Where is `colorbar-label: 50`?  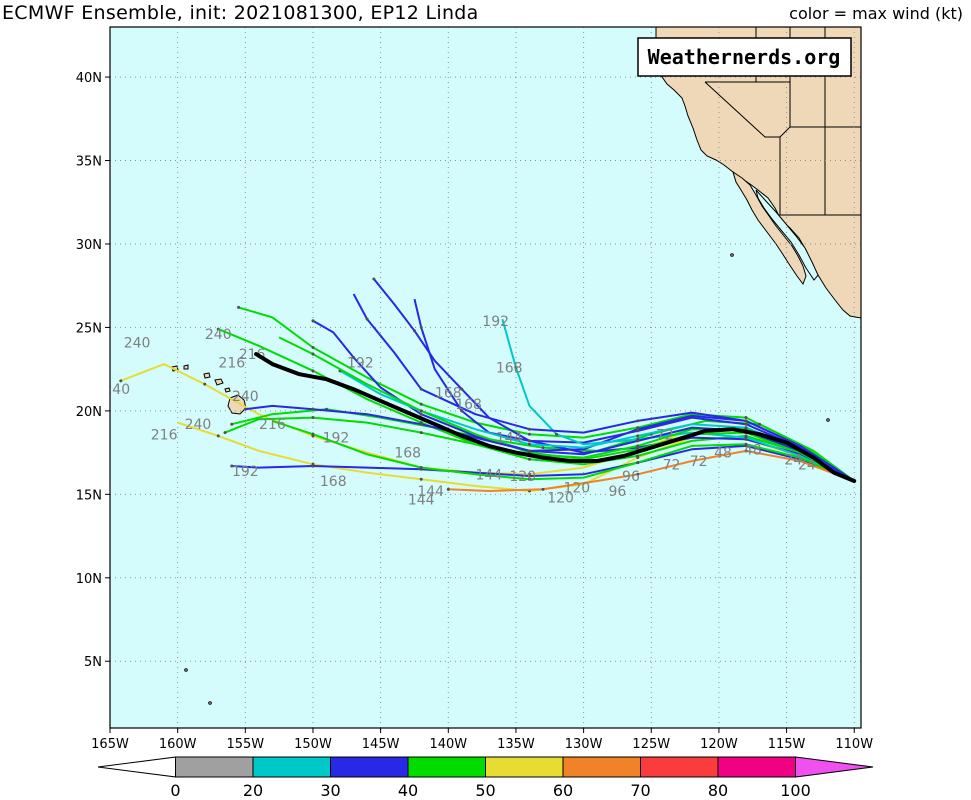
colorbar-label: 50 is located at coordinates (485, 790).